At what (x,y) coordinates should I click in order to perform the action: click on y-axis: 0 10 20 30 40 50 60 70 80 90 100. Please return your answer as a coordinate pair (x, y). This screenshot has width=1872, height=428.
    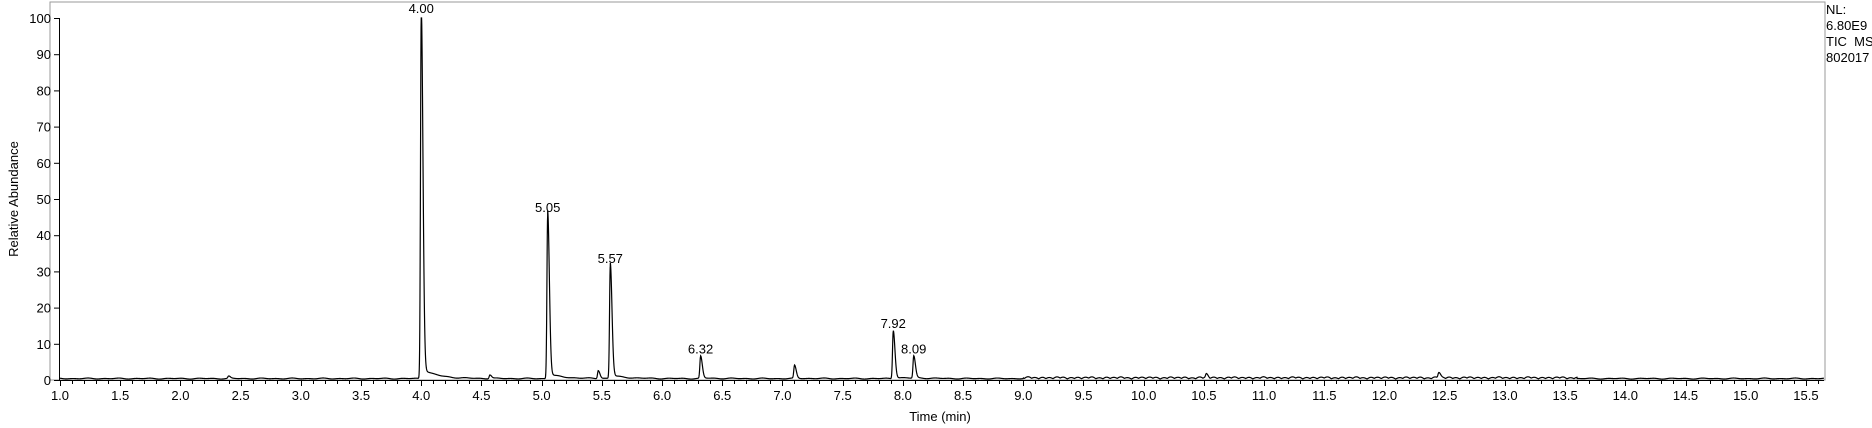
    Looking at the image, I should click on (44, 199).